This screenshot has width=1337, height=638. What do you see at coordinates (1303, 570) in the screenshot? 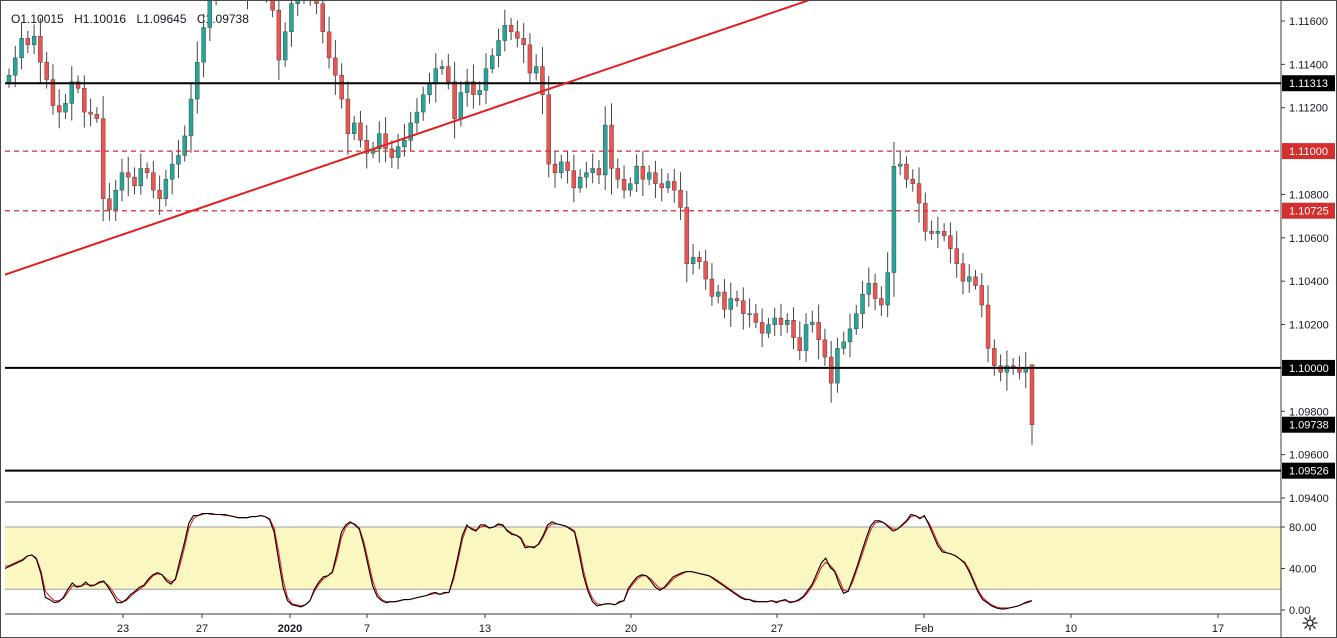
I see `stoch-tick-label: 40.00` at bounding box center [1303, 570].